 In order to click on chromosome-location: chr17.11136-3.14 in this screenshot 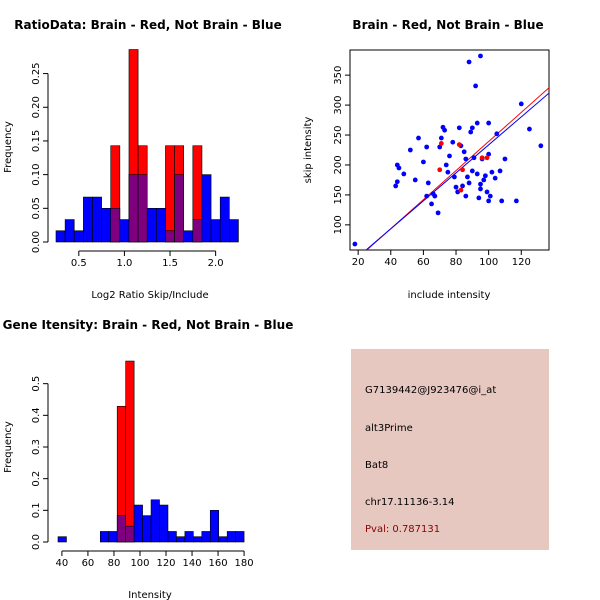, I will do `click(410, 502)`.